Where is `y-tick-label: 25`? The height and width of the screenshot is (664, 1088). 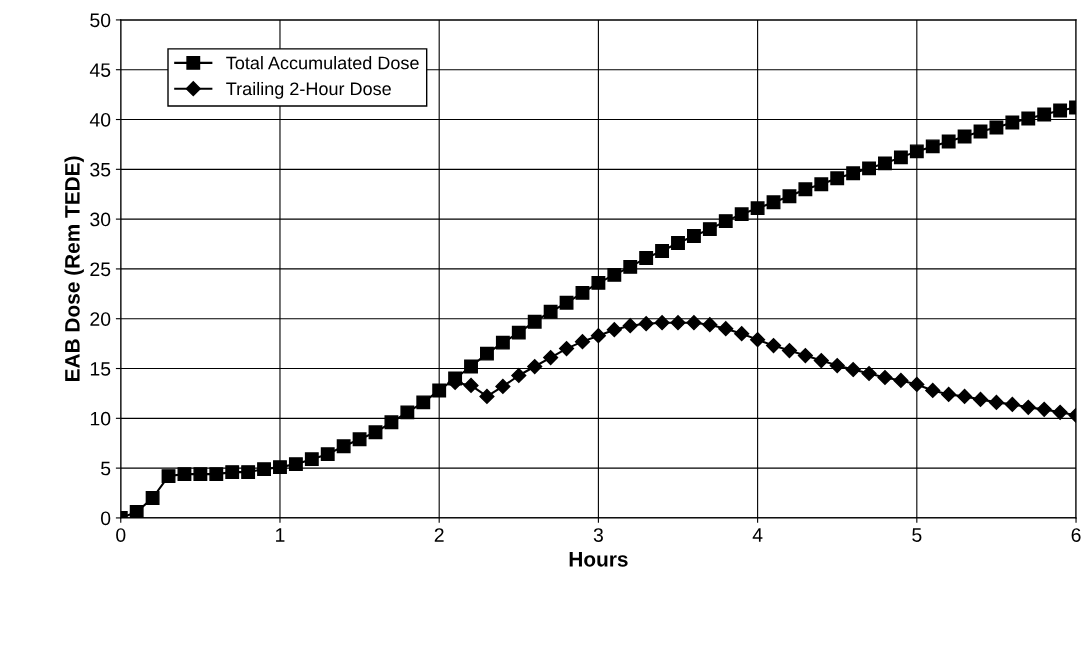 y-tick-label: 25 is located at coordinates (100, 269).